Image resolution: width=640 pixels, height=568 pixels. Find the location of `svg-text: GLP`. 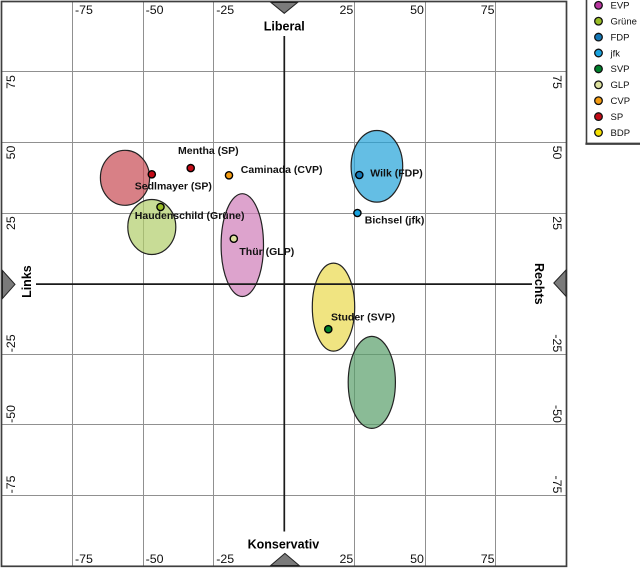

svg-text: GLP is located at coordinates (620, 85).